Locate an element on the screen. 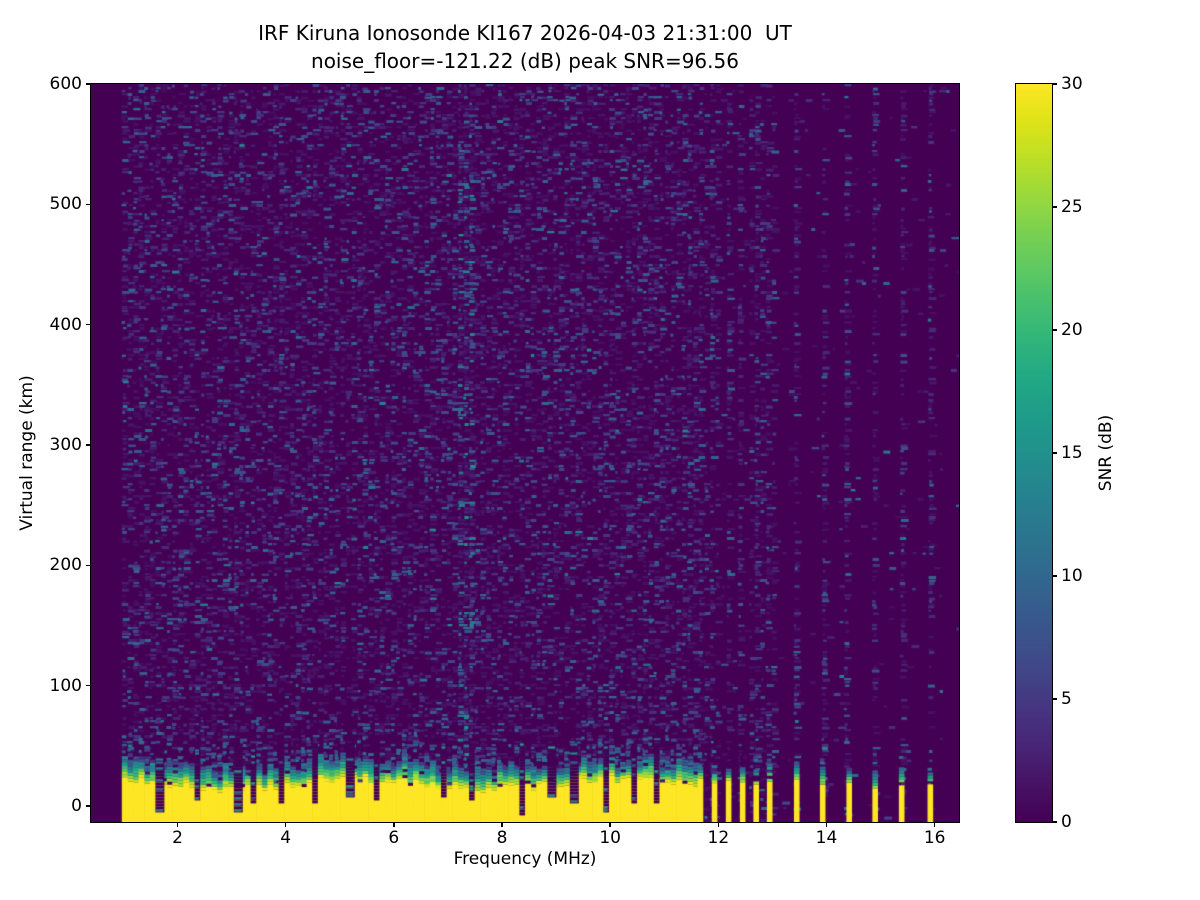  colorbar-tick-label: 15 is located at coordinates (1072, 453).